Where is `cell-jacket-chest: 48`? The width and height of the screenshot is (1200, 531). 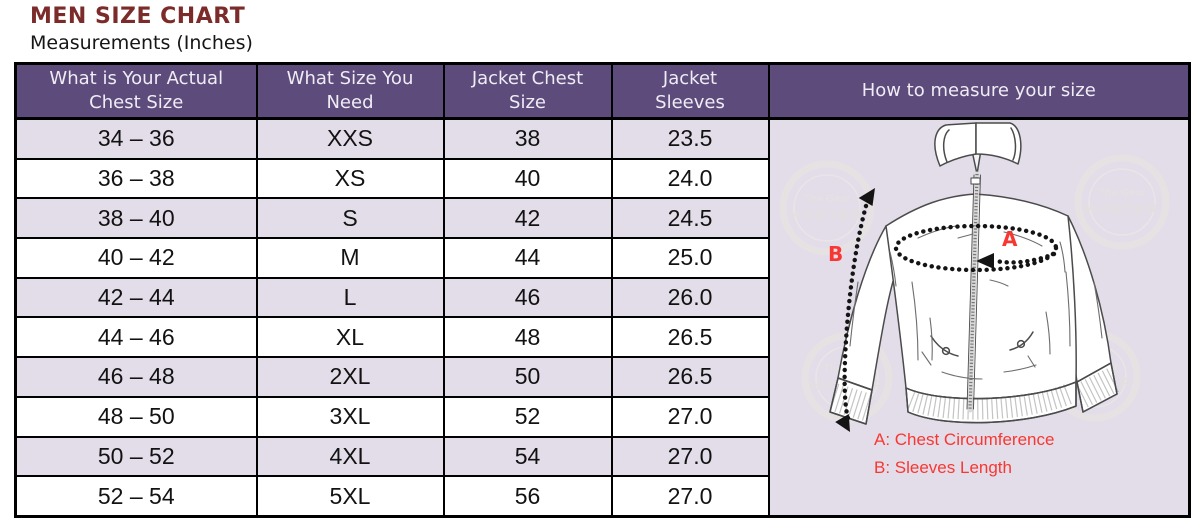 cell-jacket-chest: 48 is located at coordinates (527, 337).